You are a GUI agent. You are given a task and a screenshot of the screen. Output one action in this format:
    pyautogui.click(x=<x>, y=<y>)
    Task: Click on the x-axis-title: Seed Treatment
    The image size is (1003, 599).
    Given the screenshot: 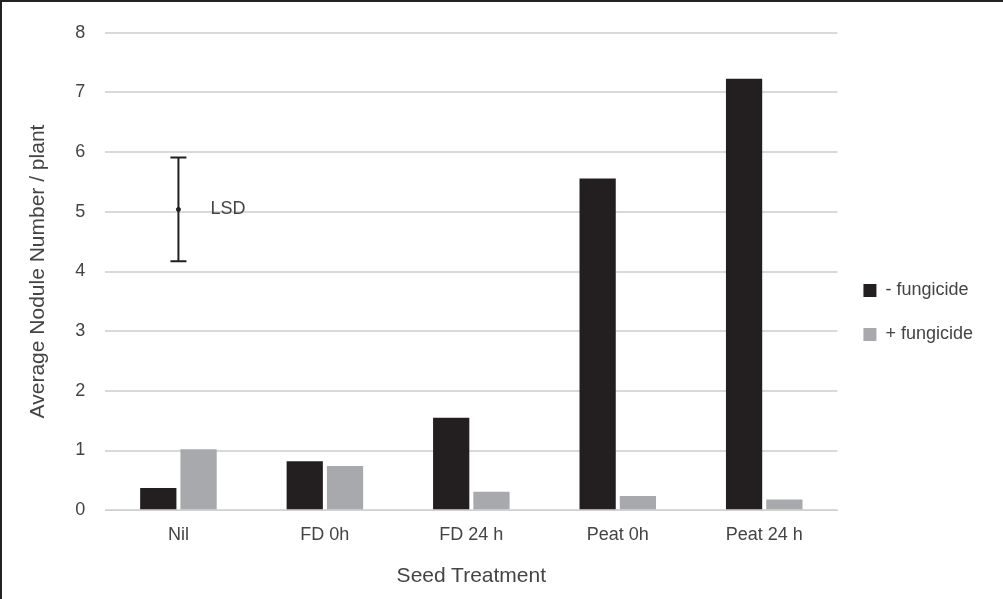 What is the action you would take?
    pyautogui.click(x=471, y=575)
    